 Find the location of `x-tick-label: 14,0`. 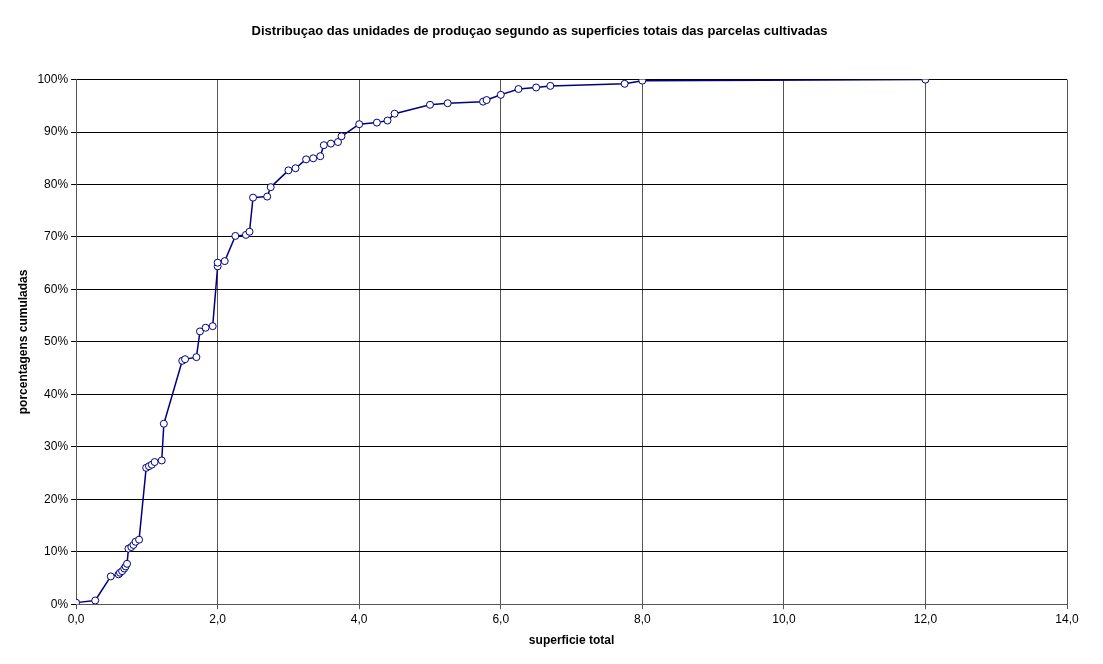

x-tick-label: 14,0 is located at coordinates (1067, 618).